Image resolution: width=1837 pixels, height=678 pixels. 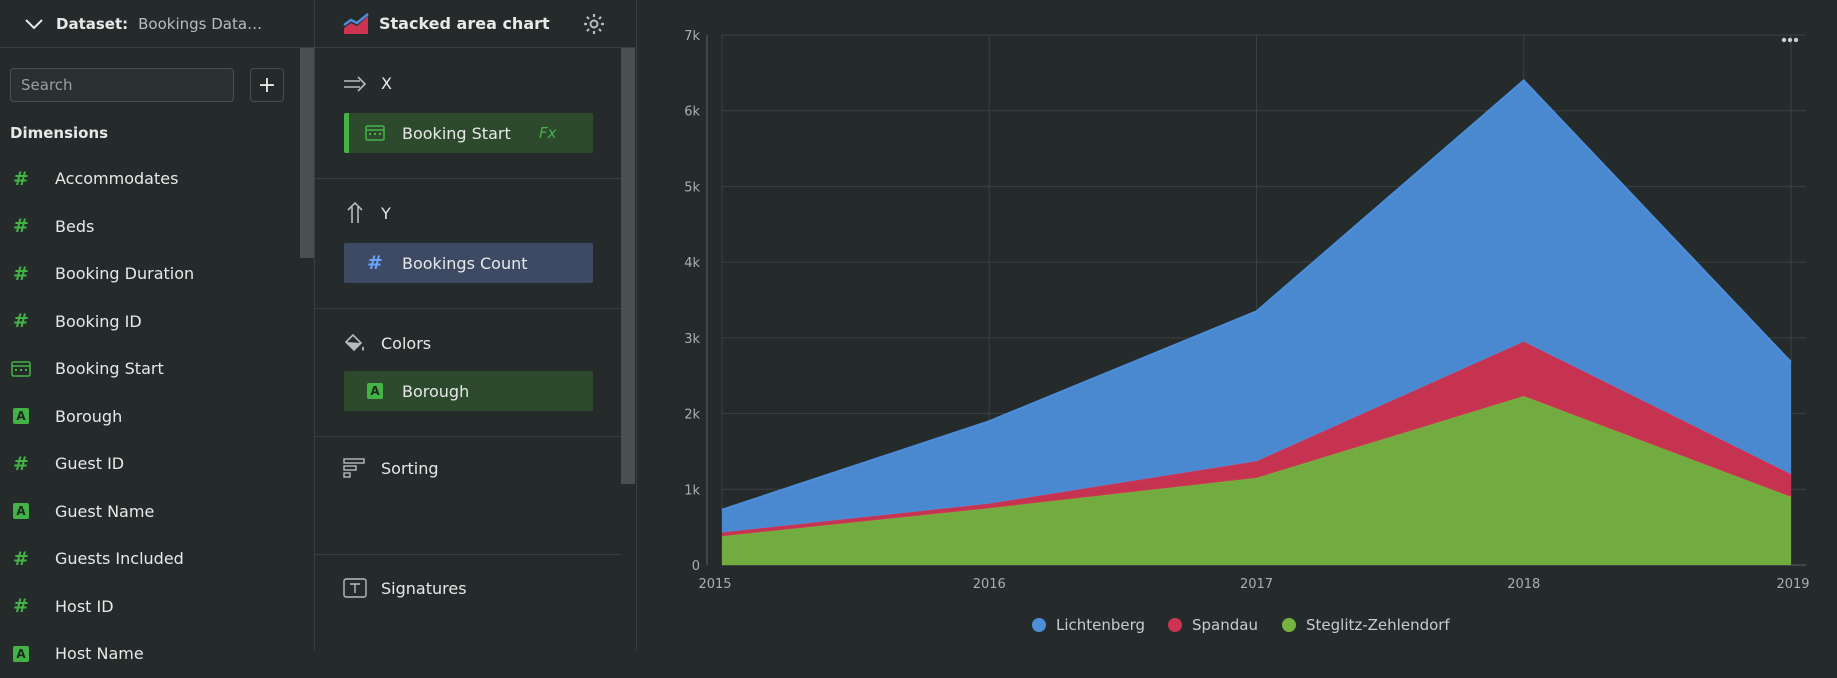 What do you see at coordinates (119, 559) in the screenshot?
I see `field-label: Guests Included` at bounding box center [119, 559].